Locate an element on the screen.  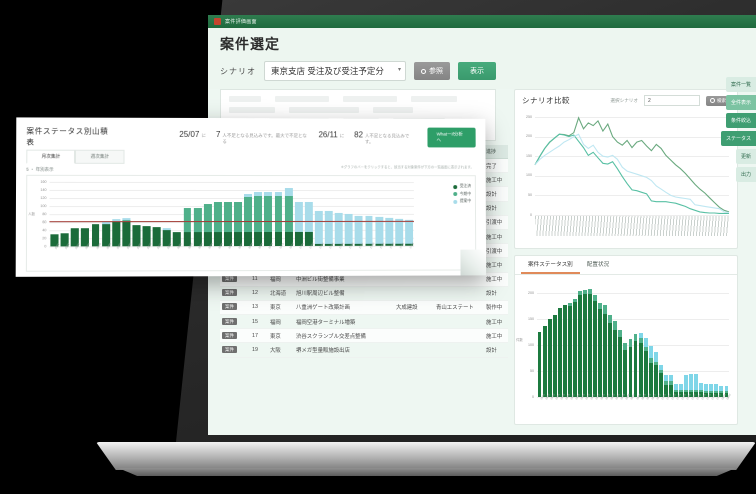
whatif-button: Whatーif分析へ is located at coordinates (451, 137).